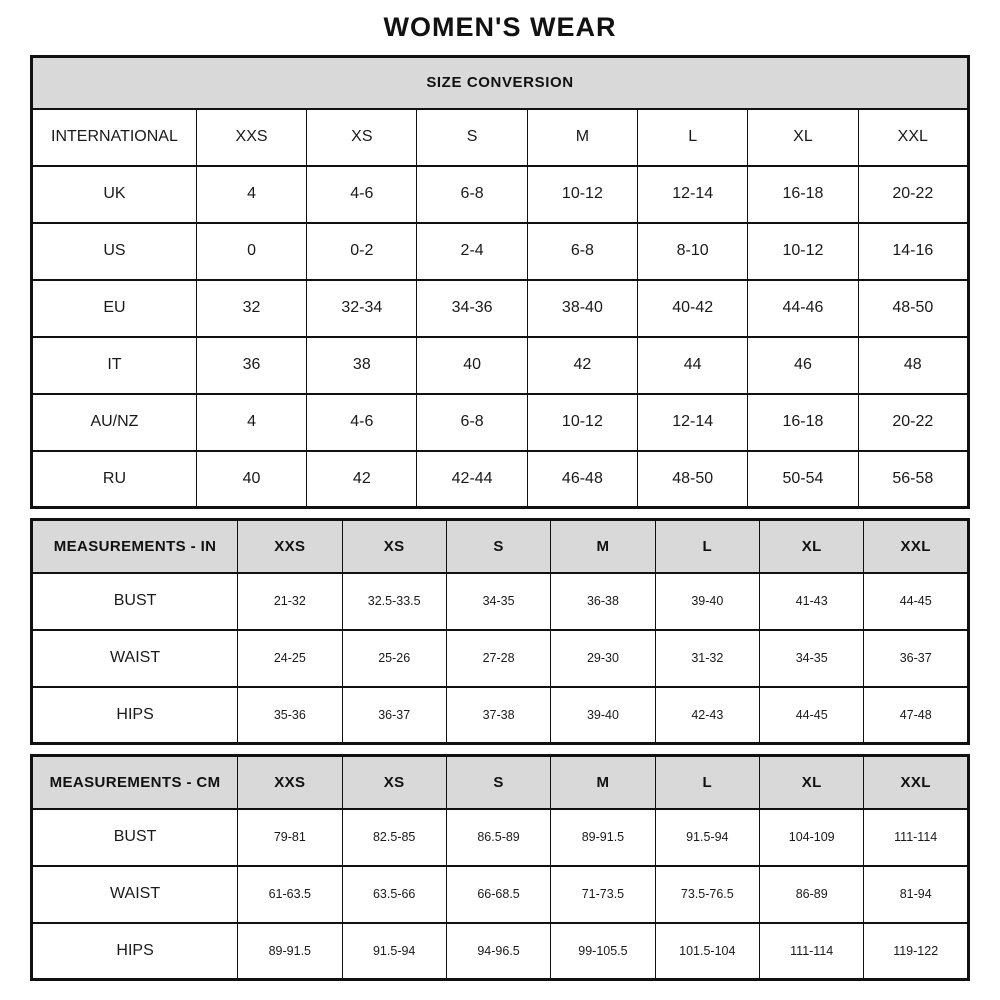  I want to click on cell-waist-in-m: 29-30, so click(603, 658).